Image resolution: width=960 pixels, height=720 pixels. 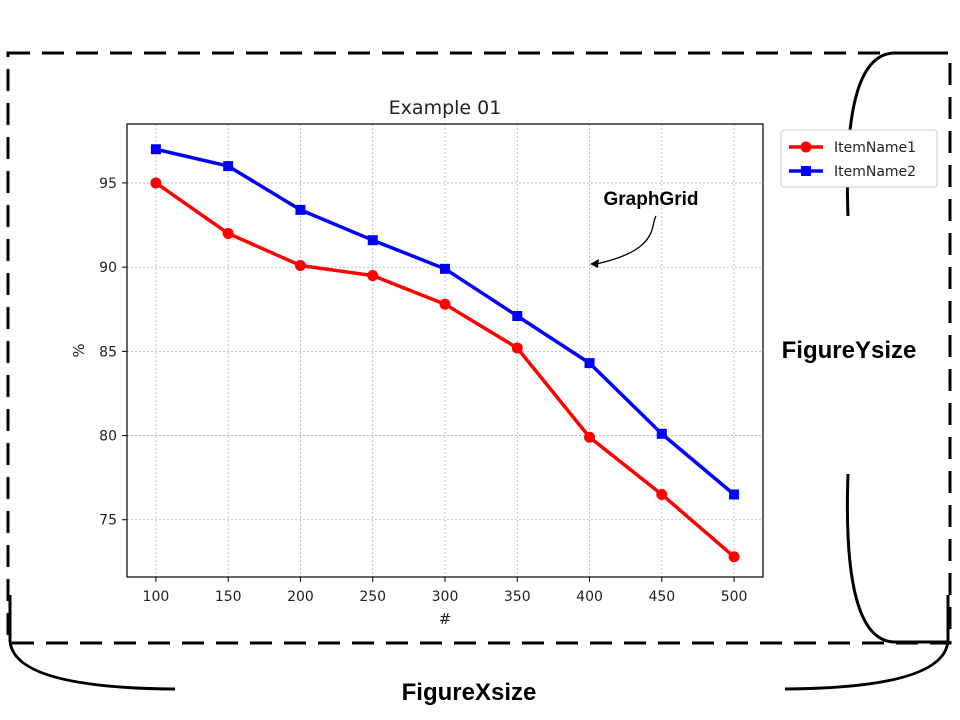 What do you see at coordinates (372, 597) in the screenshot?
I see `x-tick-label: 250` at bounding box center [372, 597].